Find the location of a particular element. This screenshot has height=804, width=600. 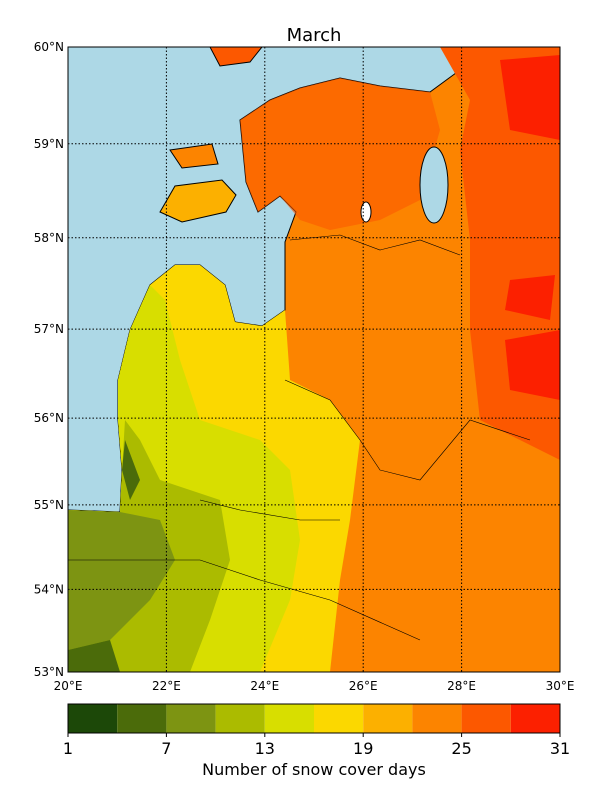

lat-label: 55°N is located at coordinates (49, 505).